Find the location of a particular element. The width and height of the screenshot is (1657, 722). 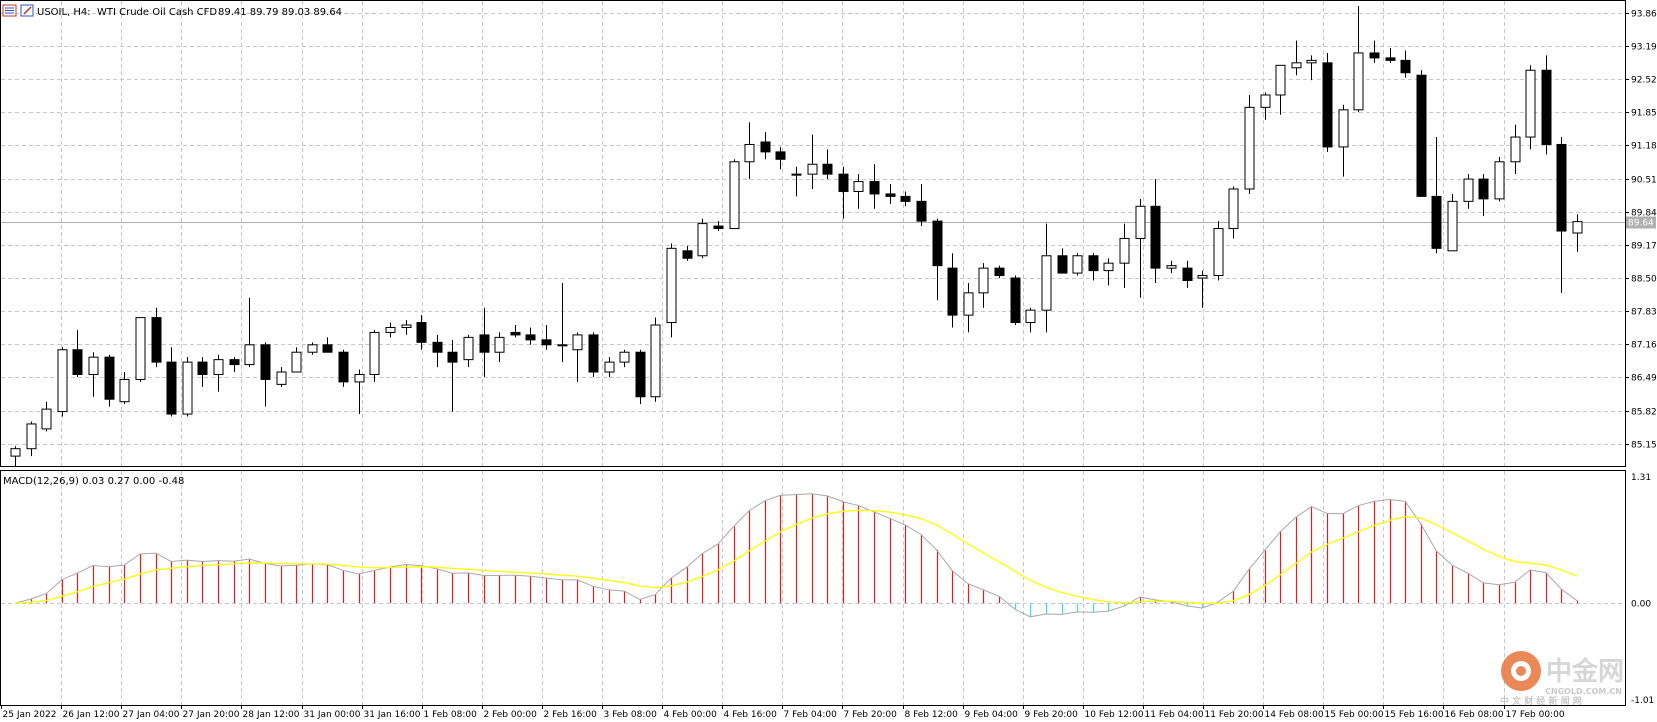

macd-axis-label: -1.01 is located at coordinates (1642, 701).